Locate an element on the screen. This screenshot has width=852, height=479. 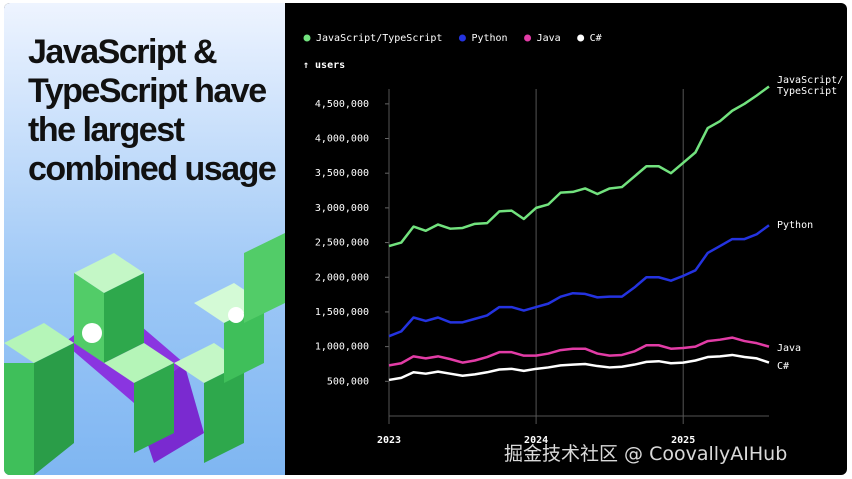
end-label: Python is located at coordinates (795, 225).